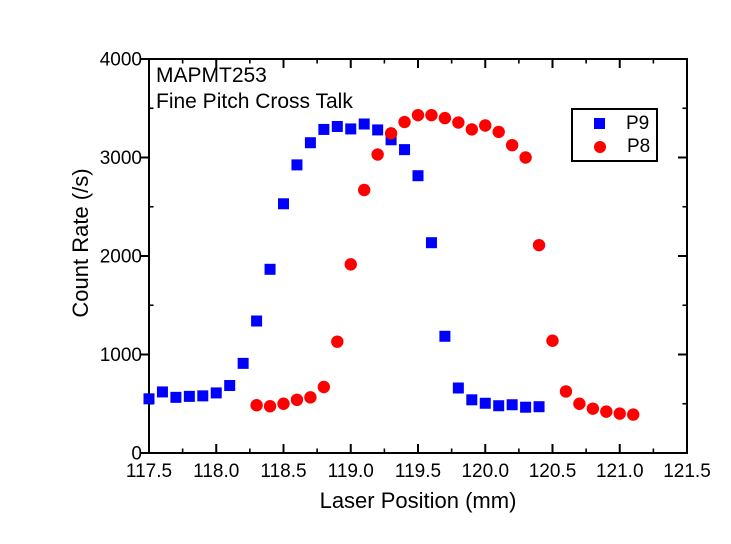 The image size is (731, 544). What do you see at coordinates (600, 146) in the screenshot?
I see `p8-circle-marker` at bounding box center [600, 146].